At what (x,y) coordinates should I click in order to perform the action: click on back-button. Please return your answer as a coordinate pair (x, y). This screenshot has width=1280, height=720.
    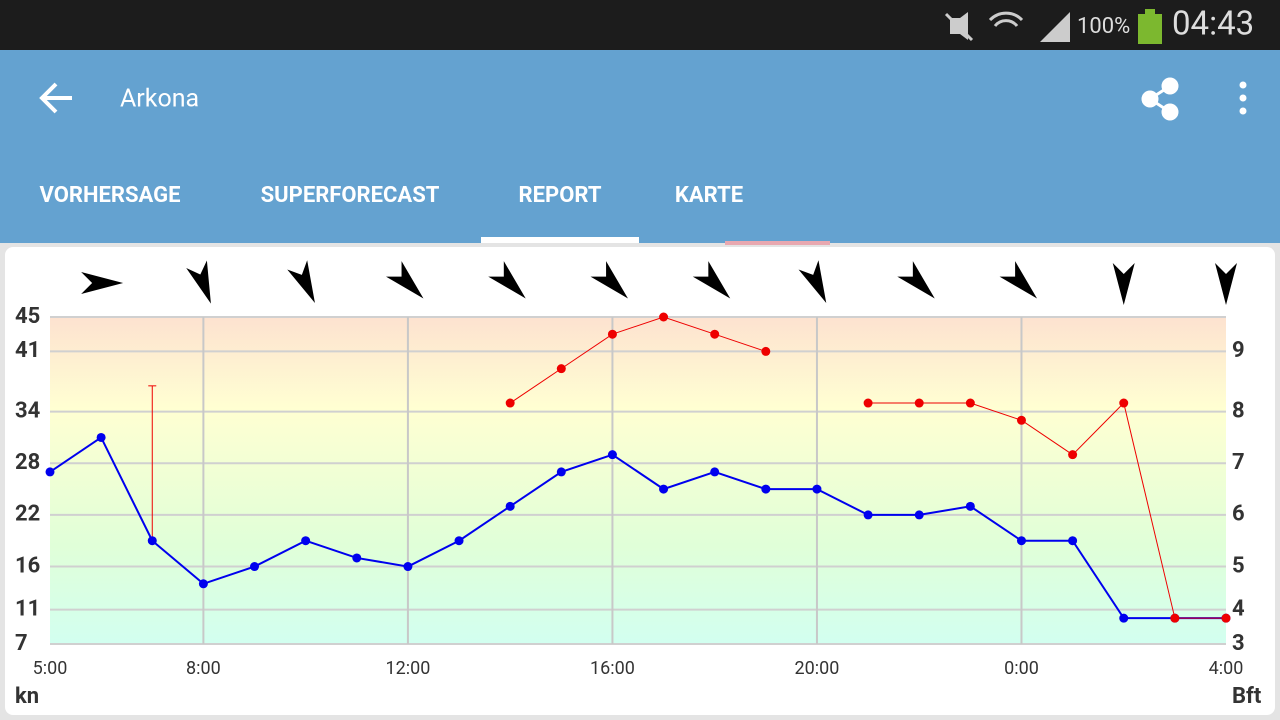
    Looking at the image, I should click on (55, 98).